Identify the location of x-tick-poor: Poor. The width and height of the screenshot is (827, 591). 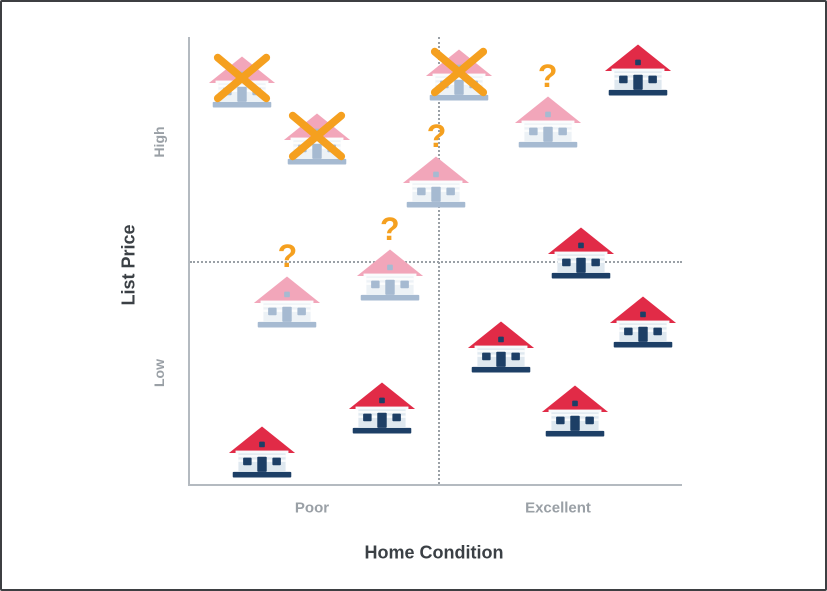
(312, 508).